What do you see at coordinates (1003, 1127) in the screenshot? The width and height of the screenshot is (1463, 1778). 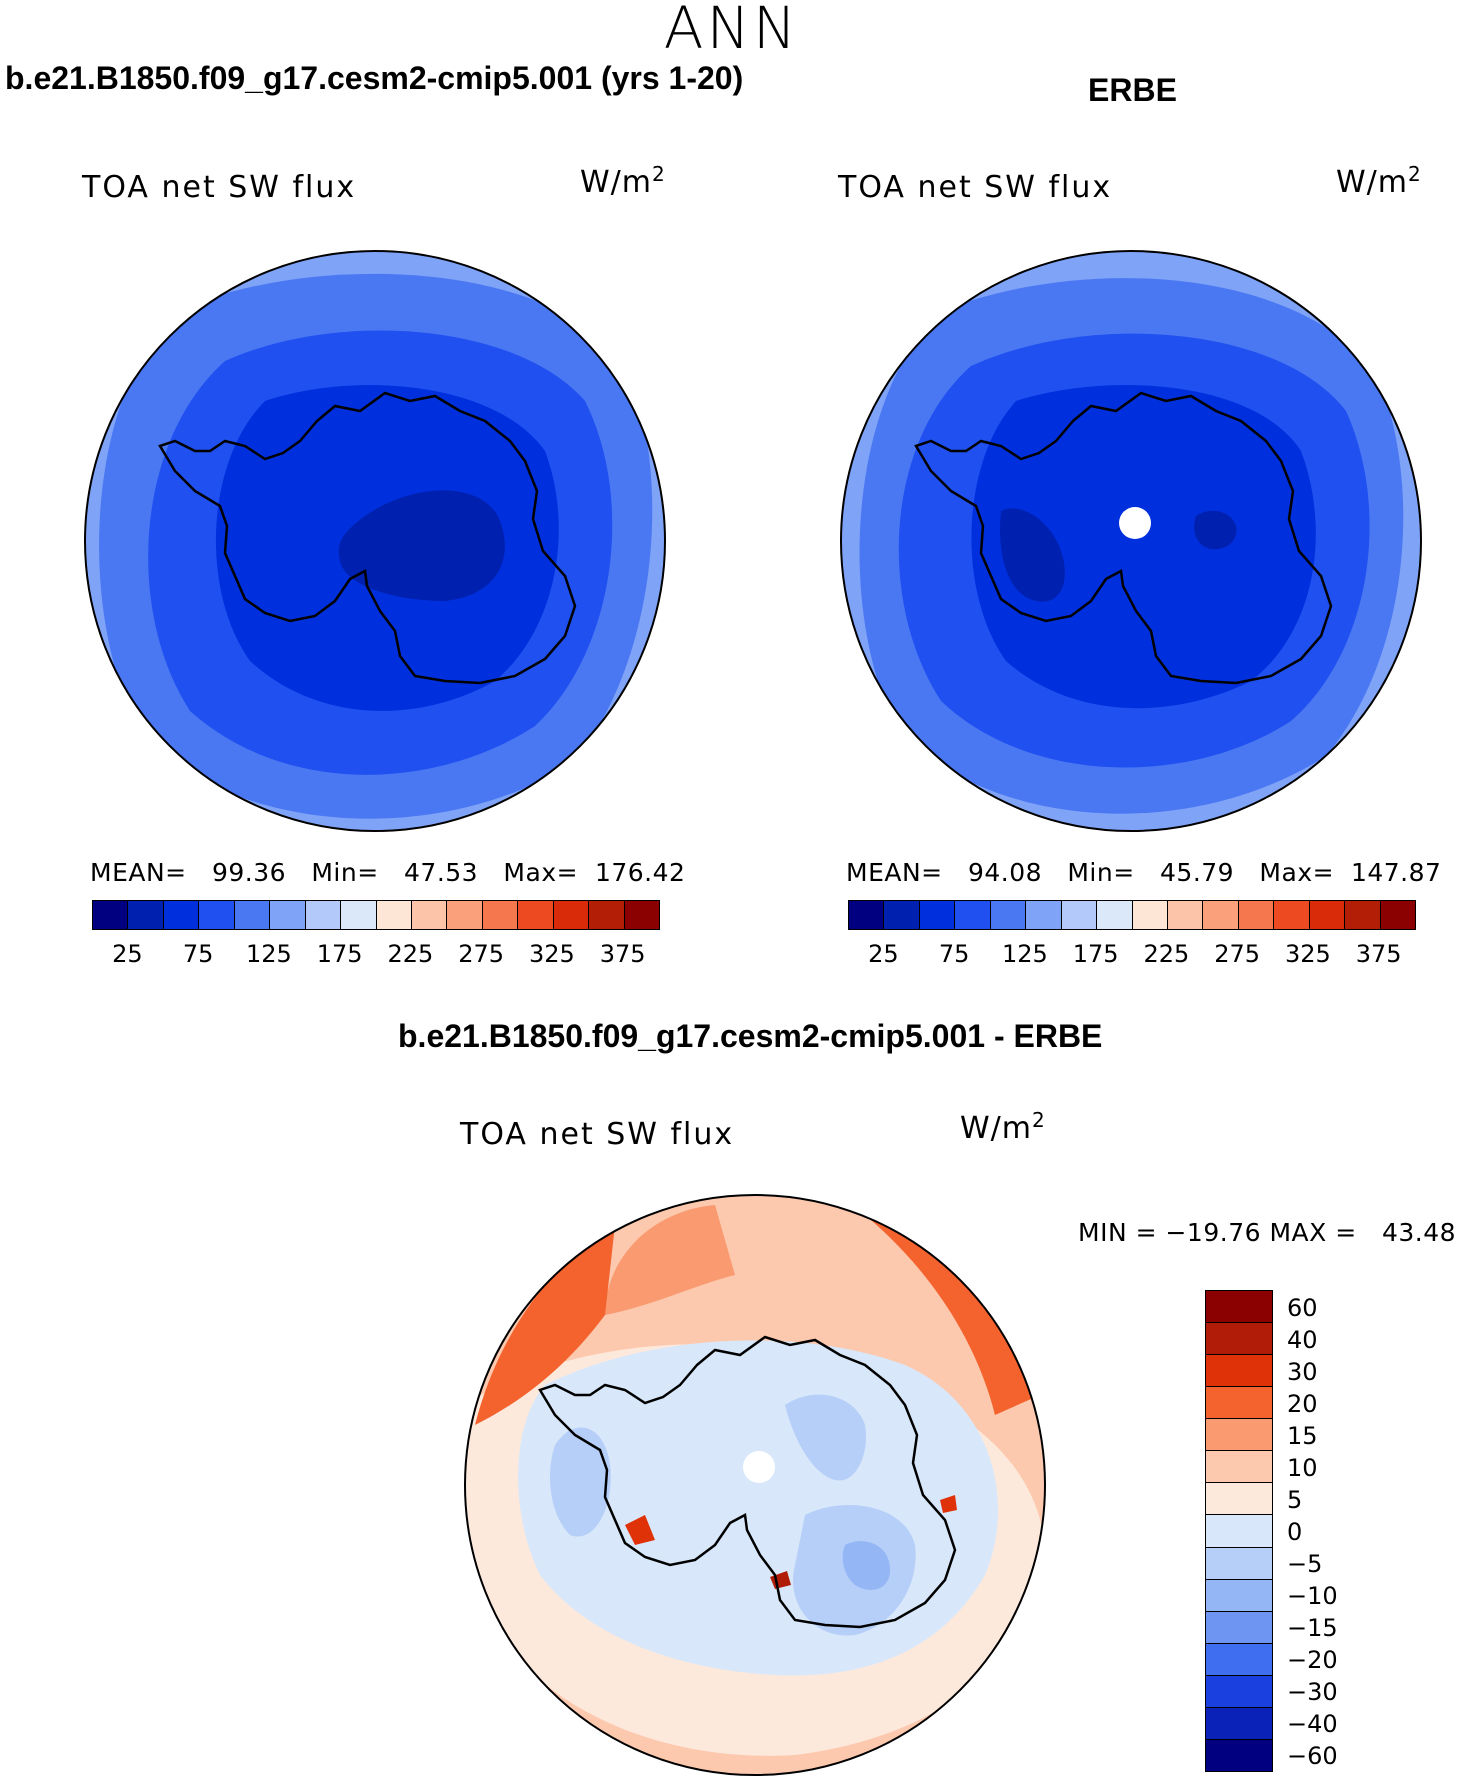 I see `diff-units-label: W/m2` at bounding box center [1003, 1127].